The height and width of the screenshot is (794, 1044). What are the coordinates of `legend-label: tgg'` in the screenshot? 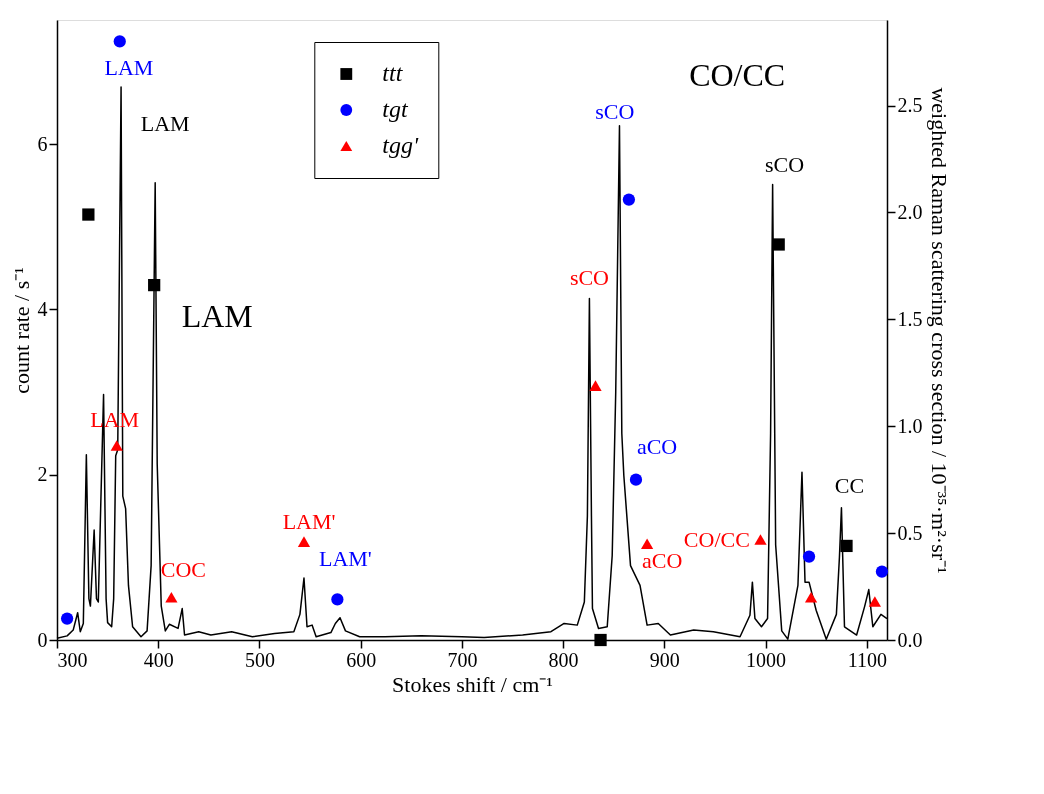 It's located at (400, 145).